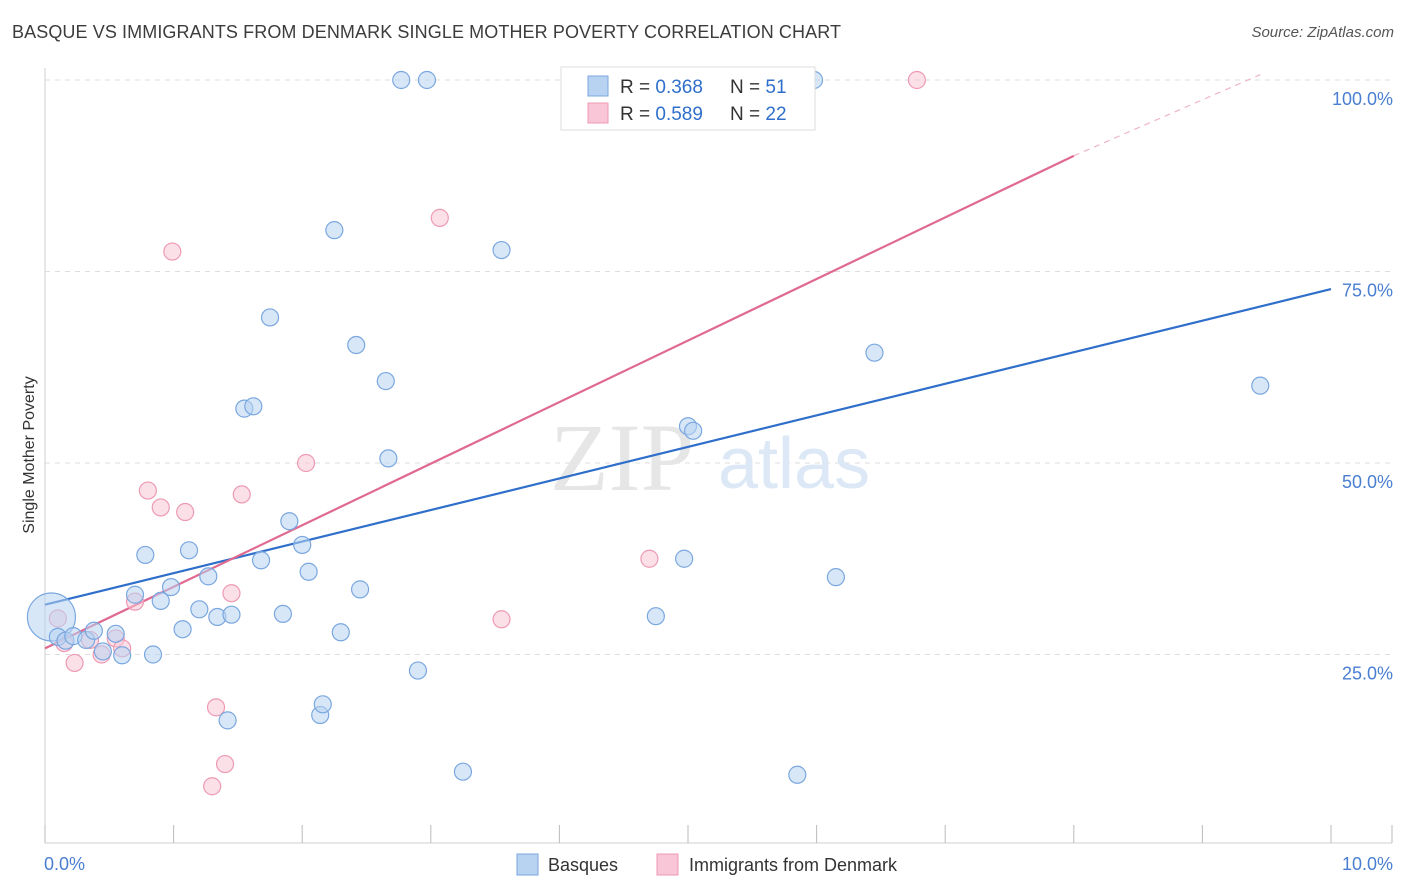 The width and height of the screenshot is (1406, 892). I want to click on legend-n-label-1: N =, so click(747, 87).